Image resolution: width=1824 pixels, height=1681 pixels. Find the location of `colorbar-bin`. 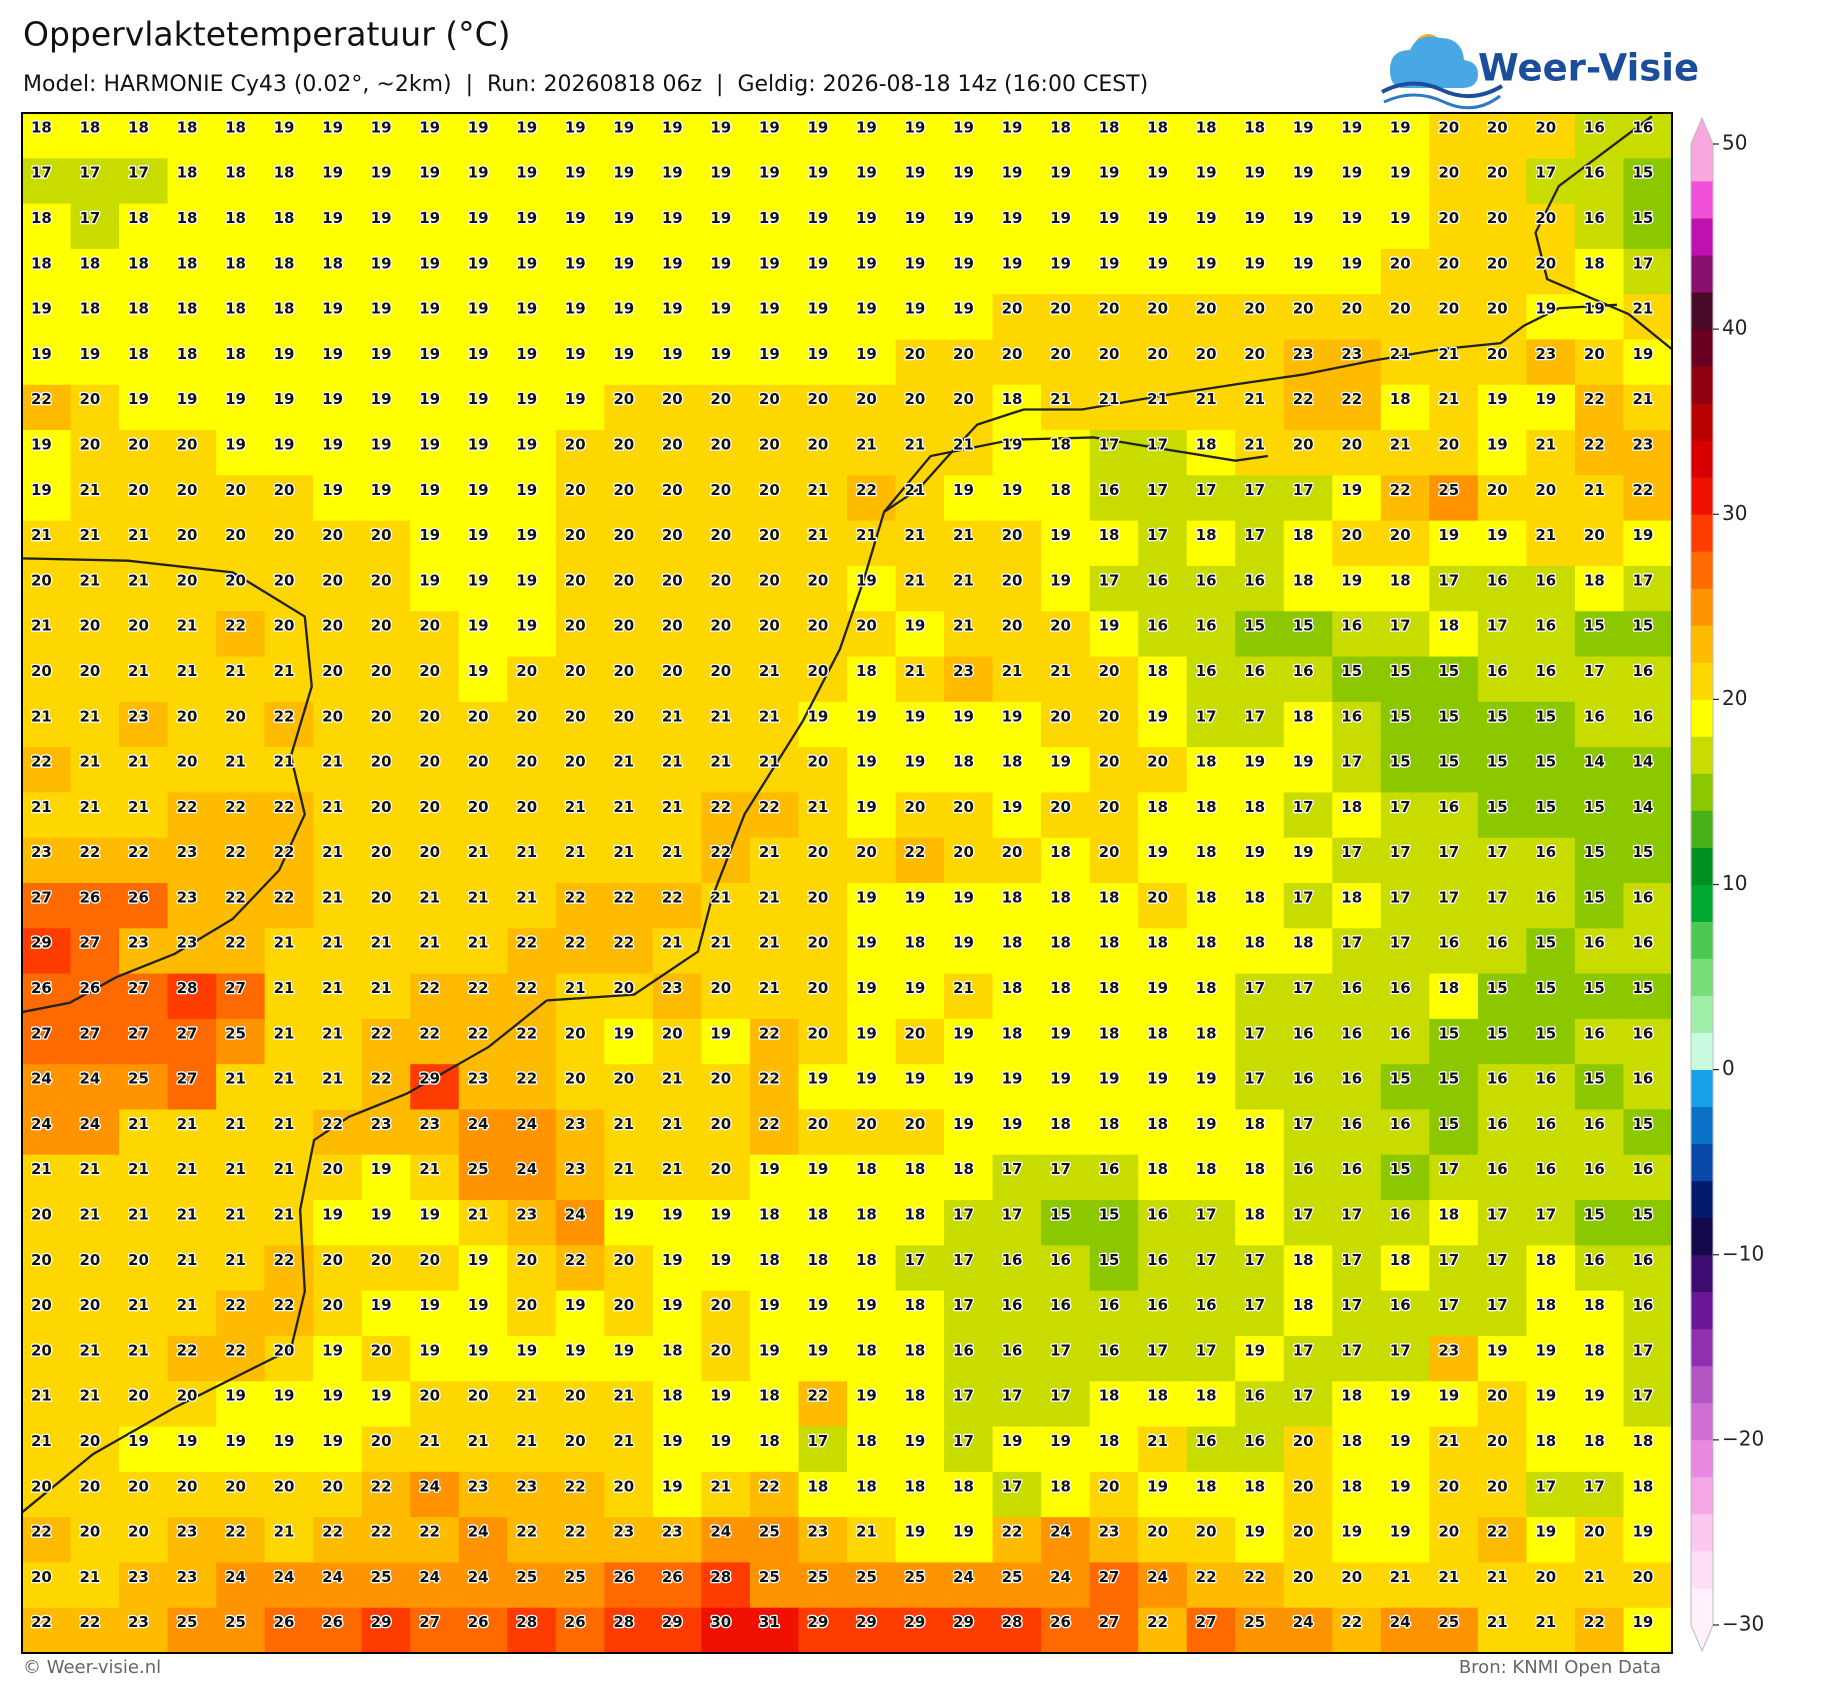

colorbar-bin is located at coordinates (1702, 940).